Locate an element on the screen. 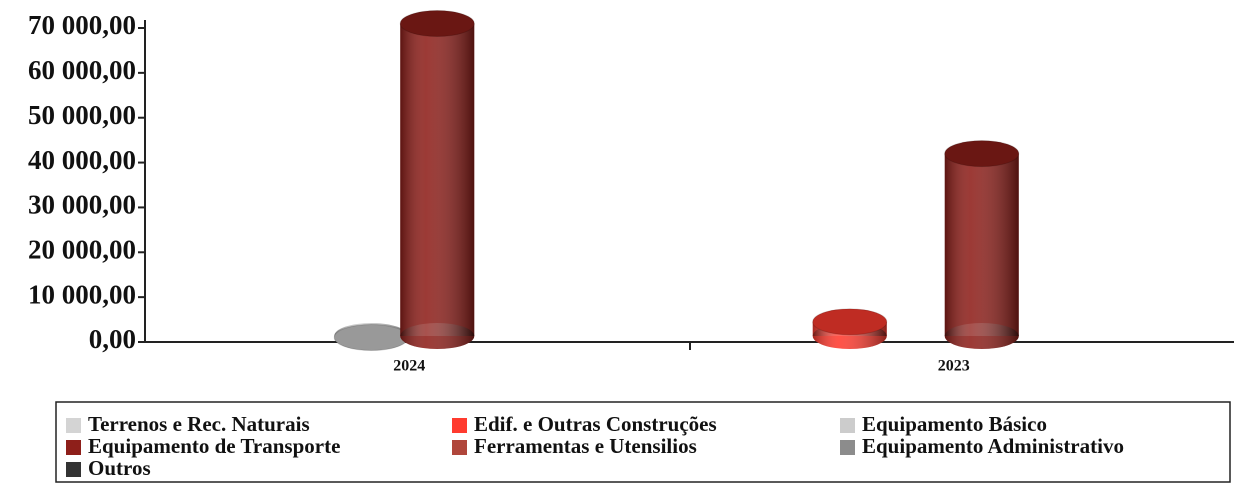  y-tick-label: 70 000,00 is located at coordinates (82, 25).